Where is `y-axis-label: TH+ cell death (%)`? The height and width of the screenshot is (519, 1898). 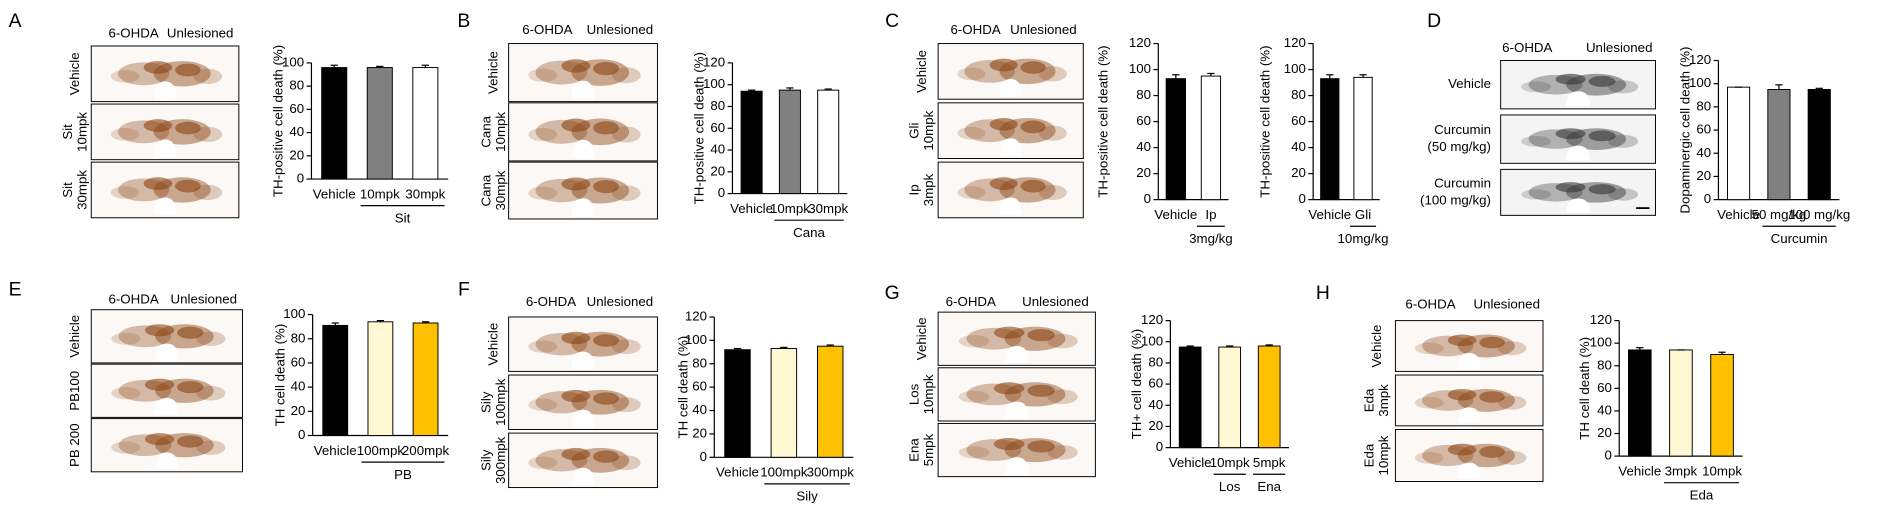
y-axis-label: TH+ cell death (%) is located at coordinates (1136, 384).